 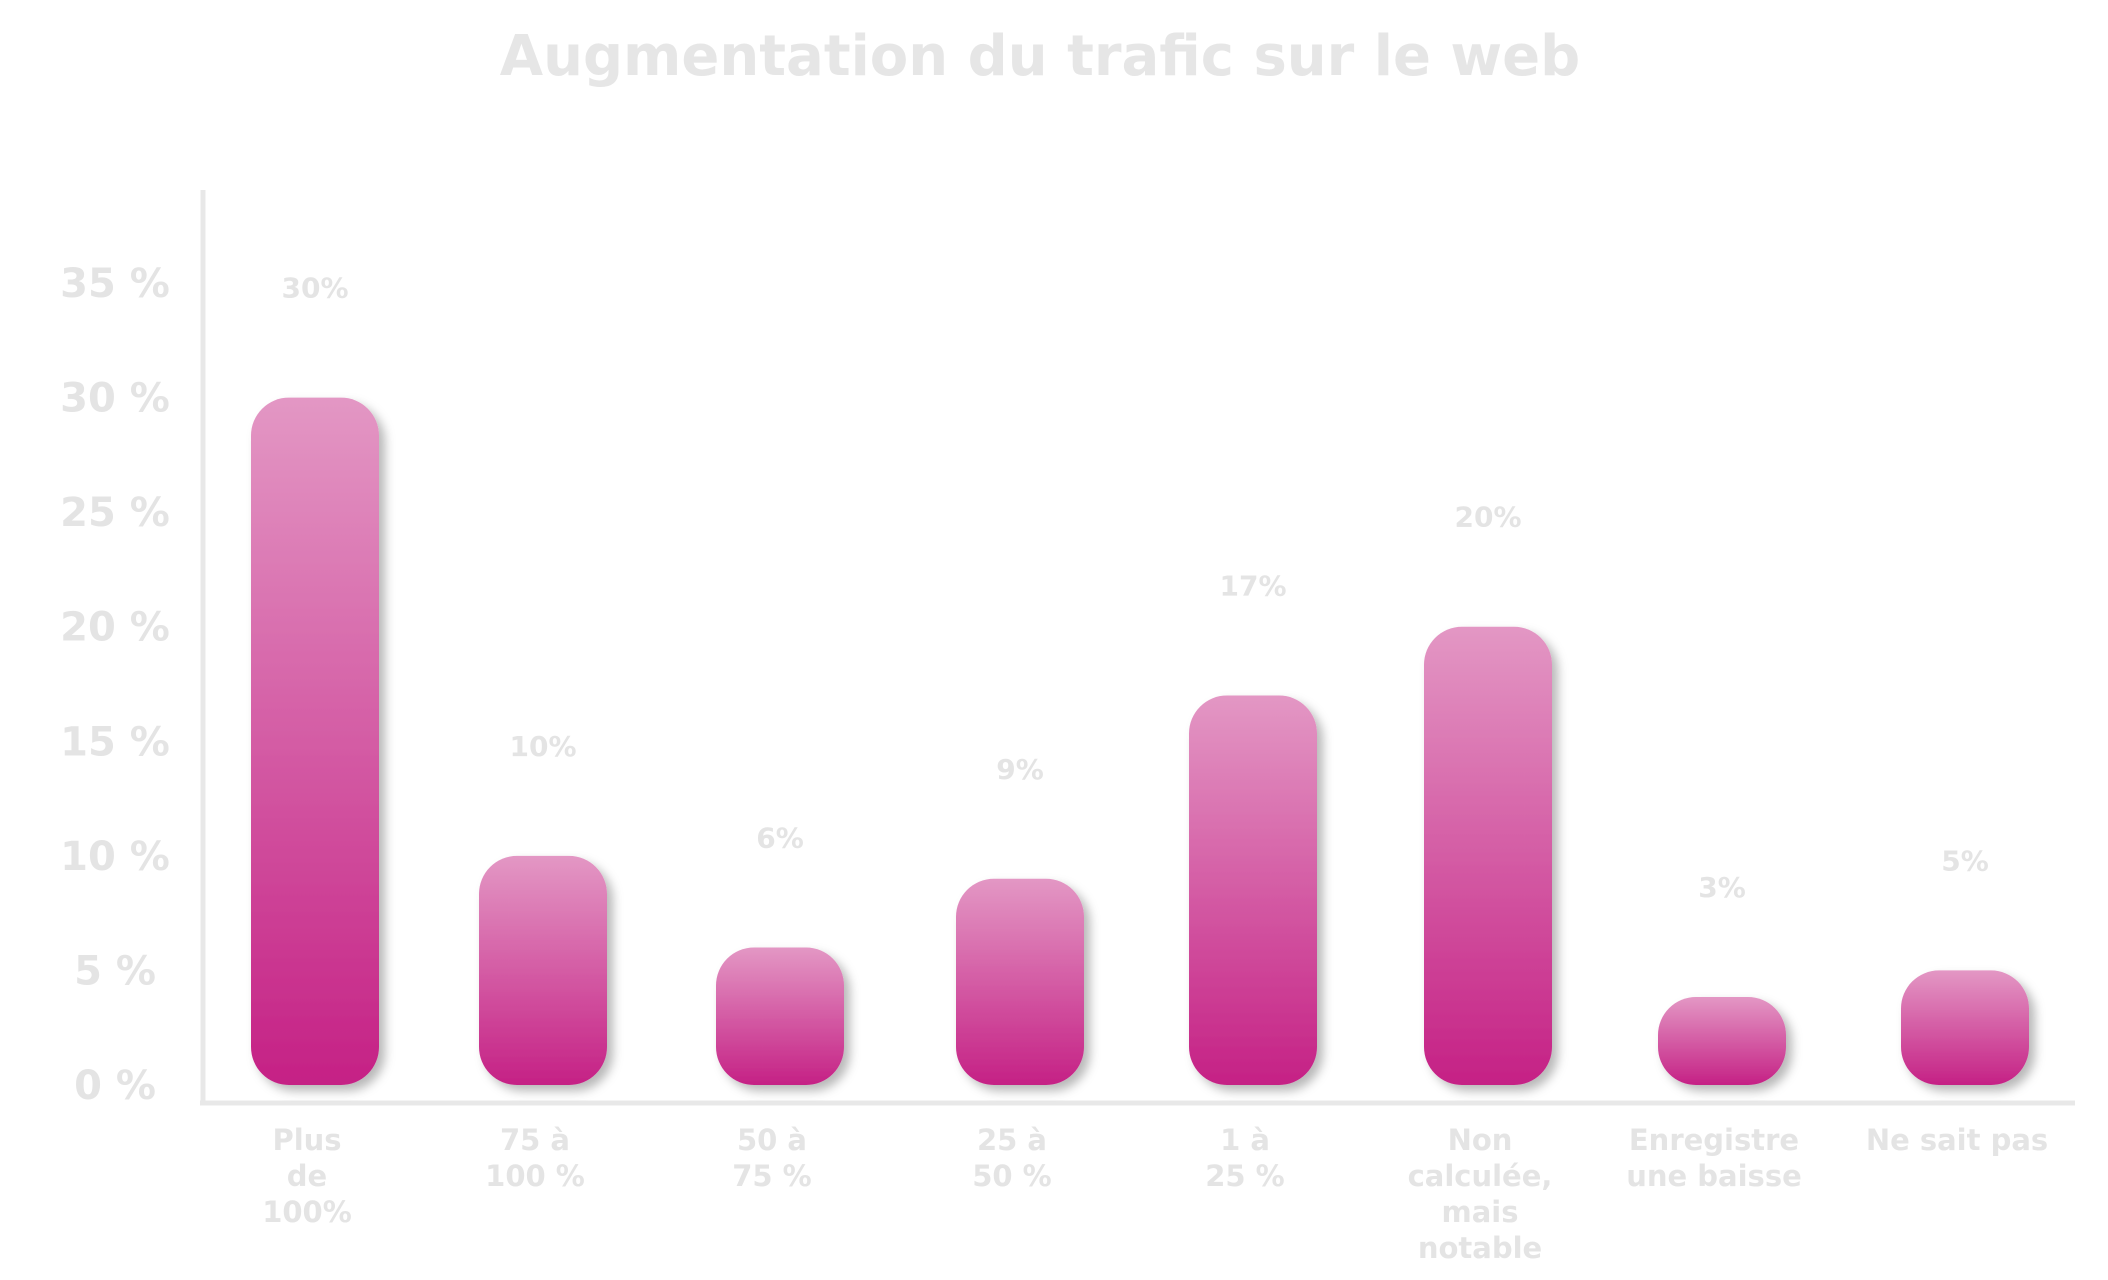 I want to click on y-tick-label: 20 %, so click(x=115, y=628).